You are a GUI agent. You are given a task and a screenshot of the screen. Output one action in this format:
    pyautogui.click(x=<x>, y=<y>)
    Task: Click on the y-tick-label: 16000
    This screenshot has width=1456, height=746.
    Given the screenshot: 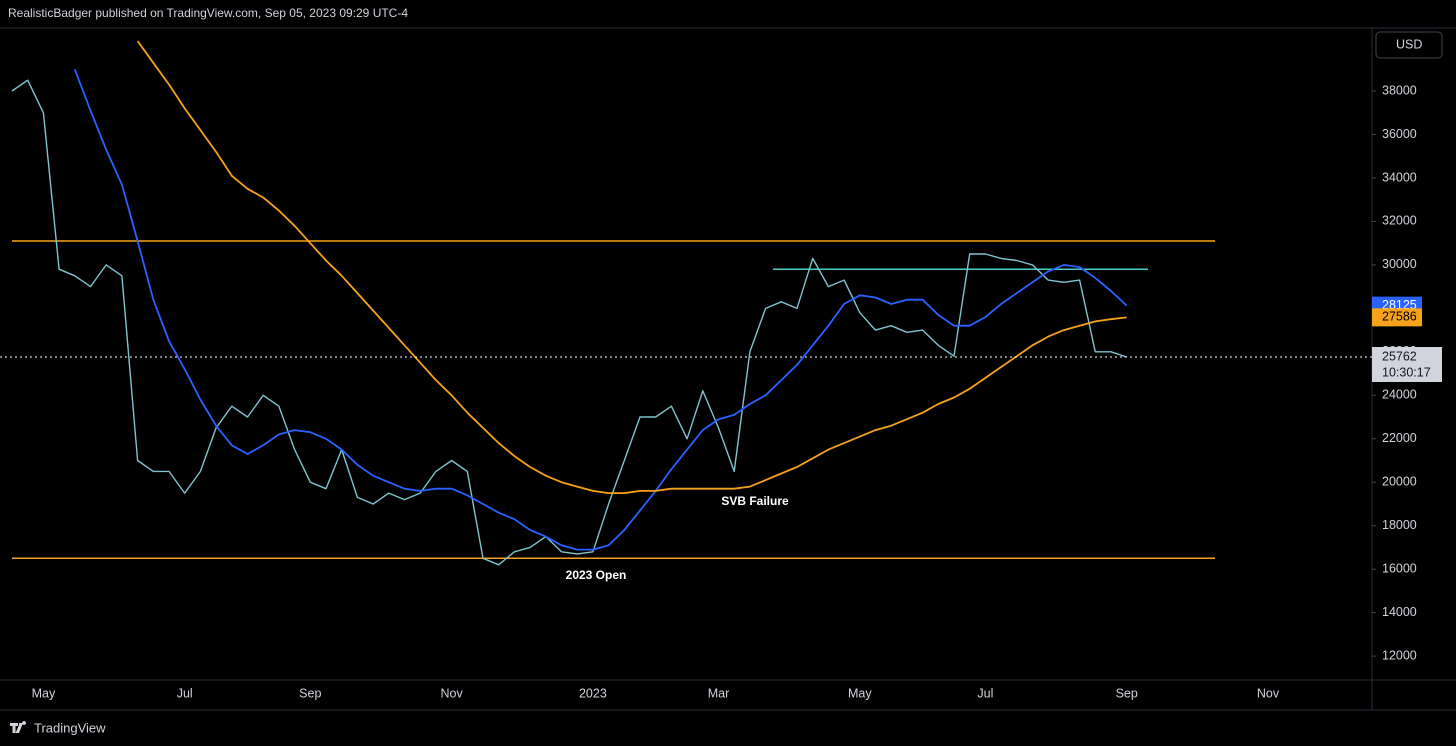 What is the action you would take?
    pyautogui.click(x=1399, y=568)
    